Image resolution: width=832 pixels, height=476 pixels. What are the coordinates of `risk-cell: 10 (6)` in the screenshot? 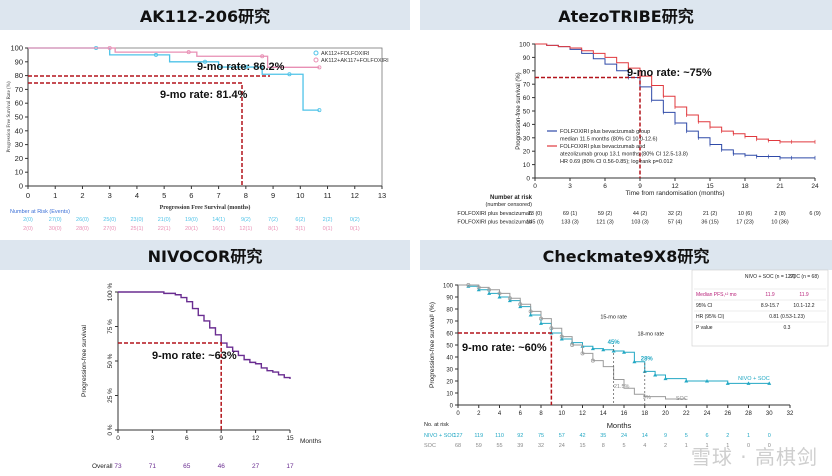 It's located at (745, 214).